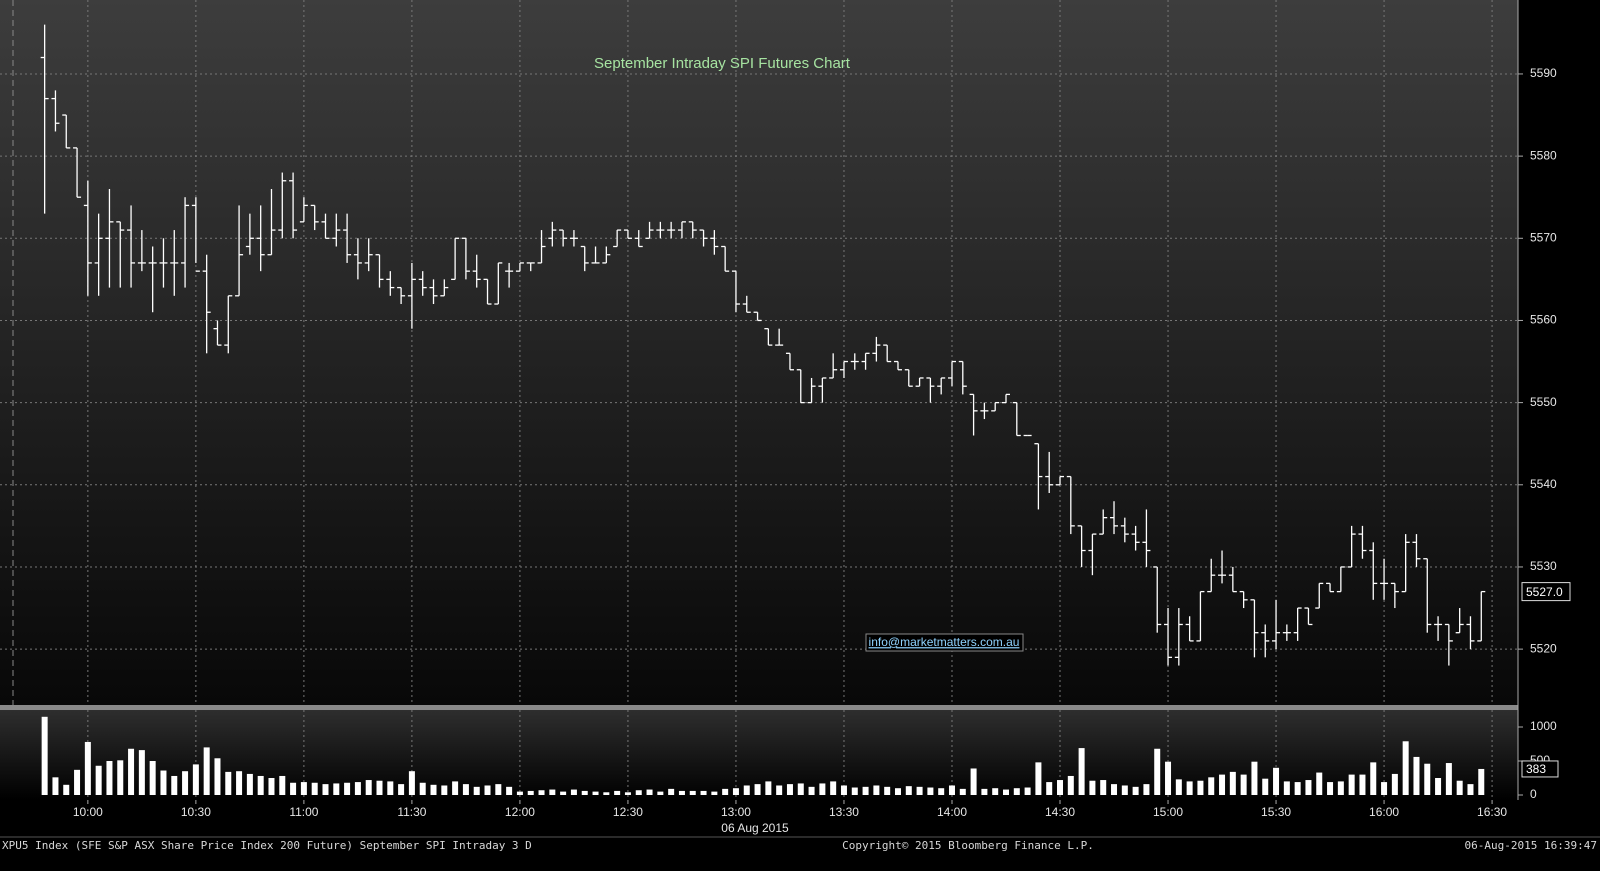 This screenshot has width=1600, height=871. Describe the element at coordinates (755, 828) in the screenshot. I see `x-date-label: 06 Aug 2015` at that location.